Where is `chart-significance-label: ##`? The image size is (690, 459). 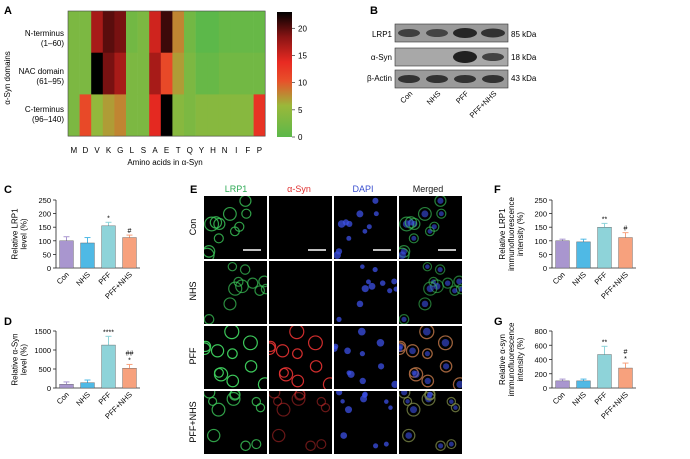 chart-significance-label: ## is located at coordinates (130, 353).